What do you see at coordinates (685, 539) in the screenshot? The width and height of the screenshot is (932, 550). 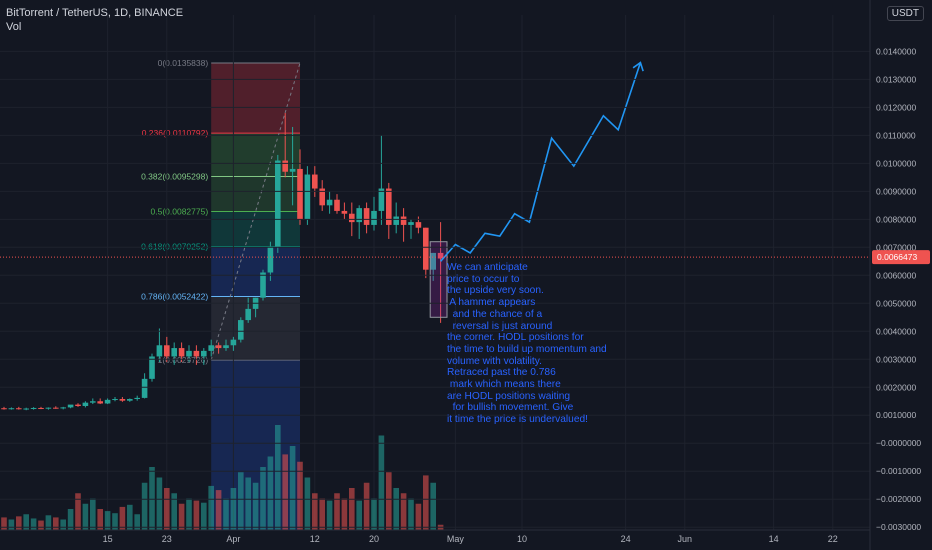 I see `x-tick-label: Jun` at bounding box center [685, 539].